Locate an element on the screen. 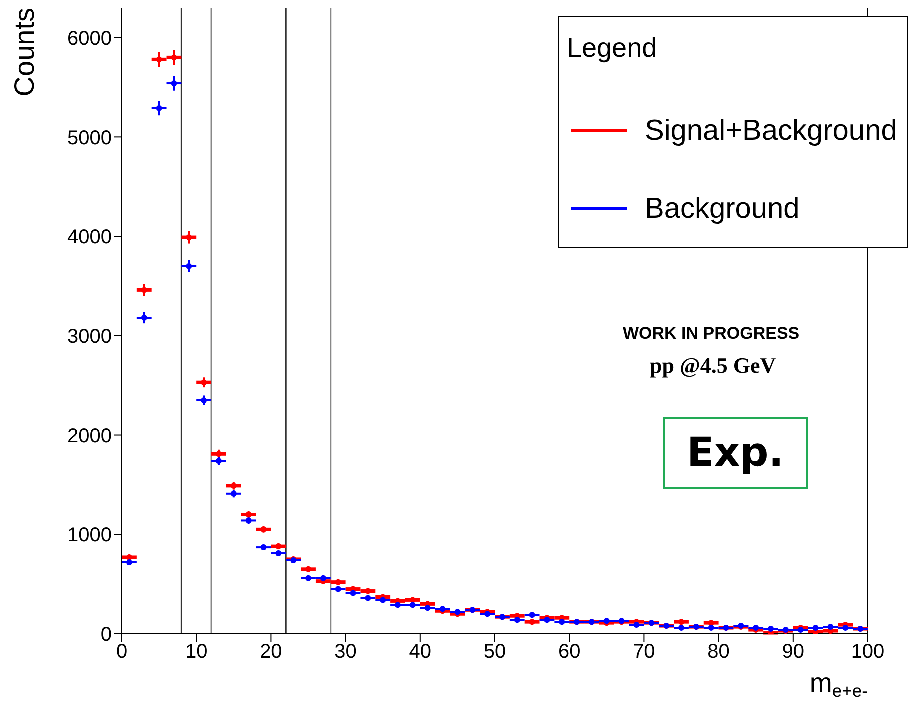  legend-title: Legend is located at coordinates (612, 48).